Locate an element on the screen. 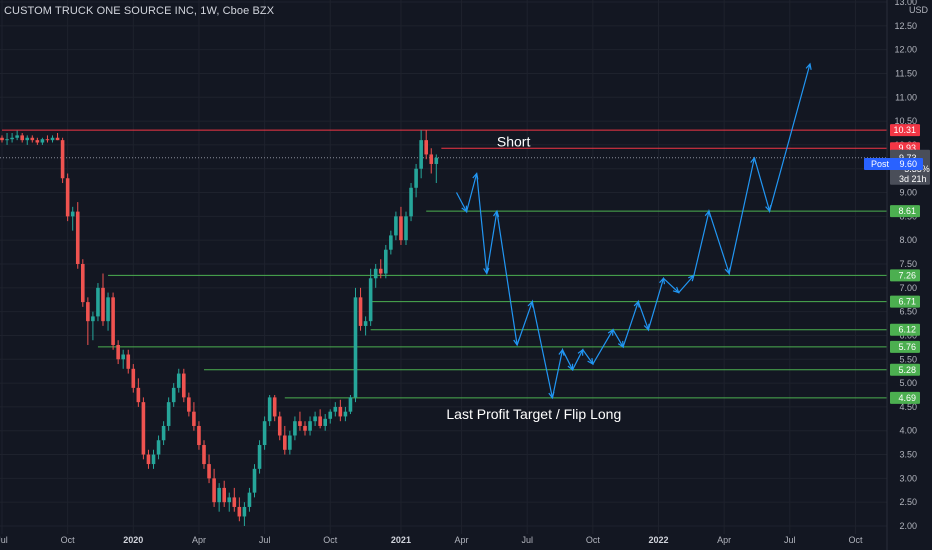 This screenshot has width=932, height=550. post-market-tag-bg is located at coordinates (893, 163).